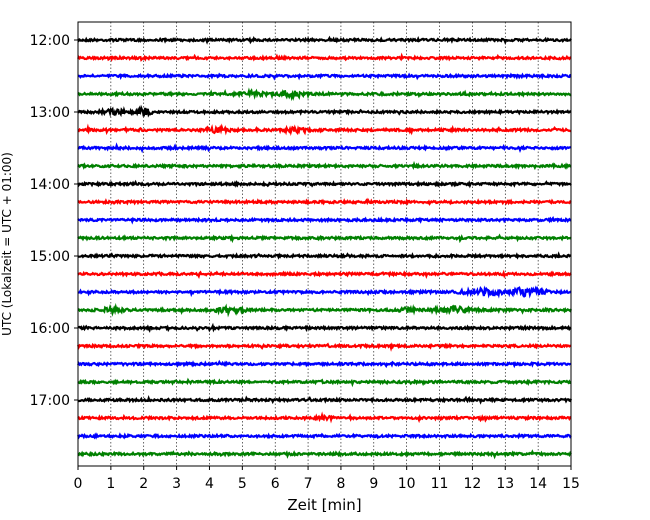 The image size is (650, 520). Describe the element at coordinates (110, 484) in the screenshot. I see `x-tick-label-1: 1` at that location.